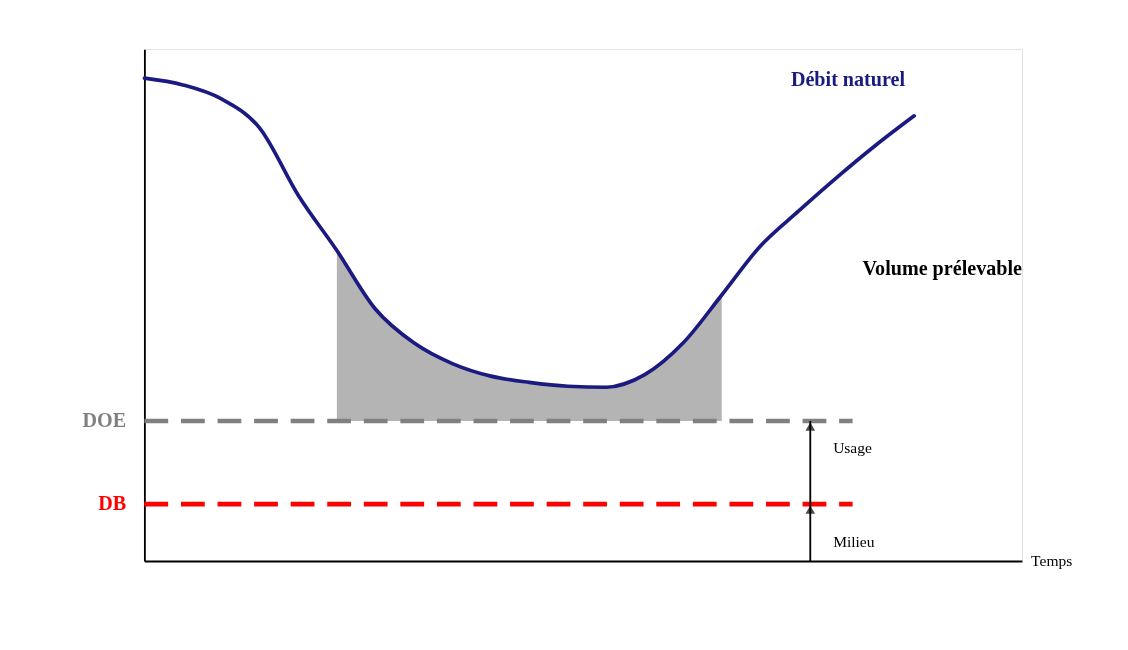 The image size is (1128, 650). What do you see at coordinates (854, 541) in the screenshot?
I see `annotation: Milieu` at bounding box center [854, 541].